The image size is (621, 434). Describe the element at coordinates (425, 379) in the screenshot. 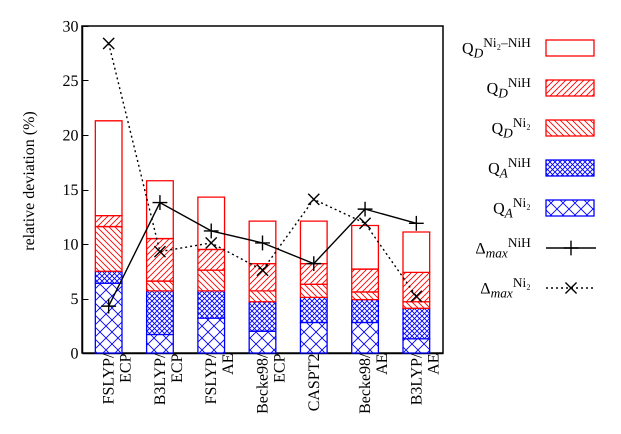

I see `x-tick-label: B3LYP/ AE` at that location.